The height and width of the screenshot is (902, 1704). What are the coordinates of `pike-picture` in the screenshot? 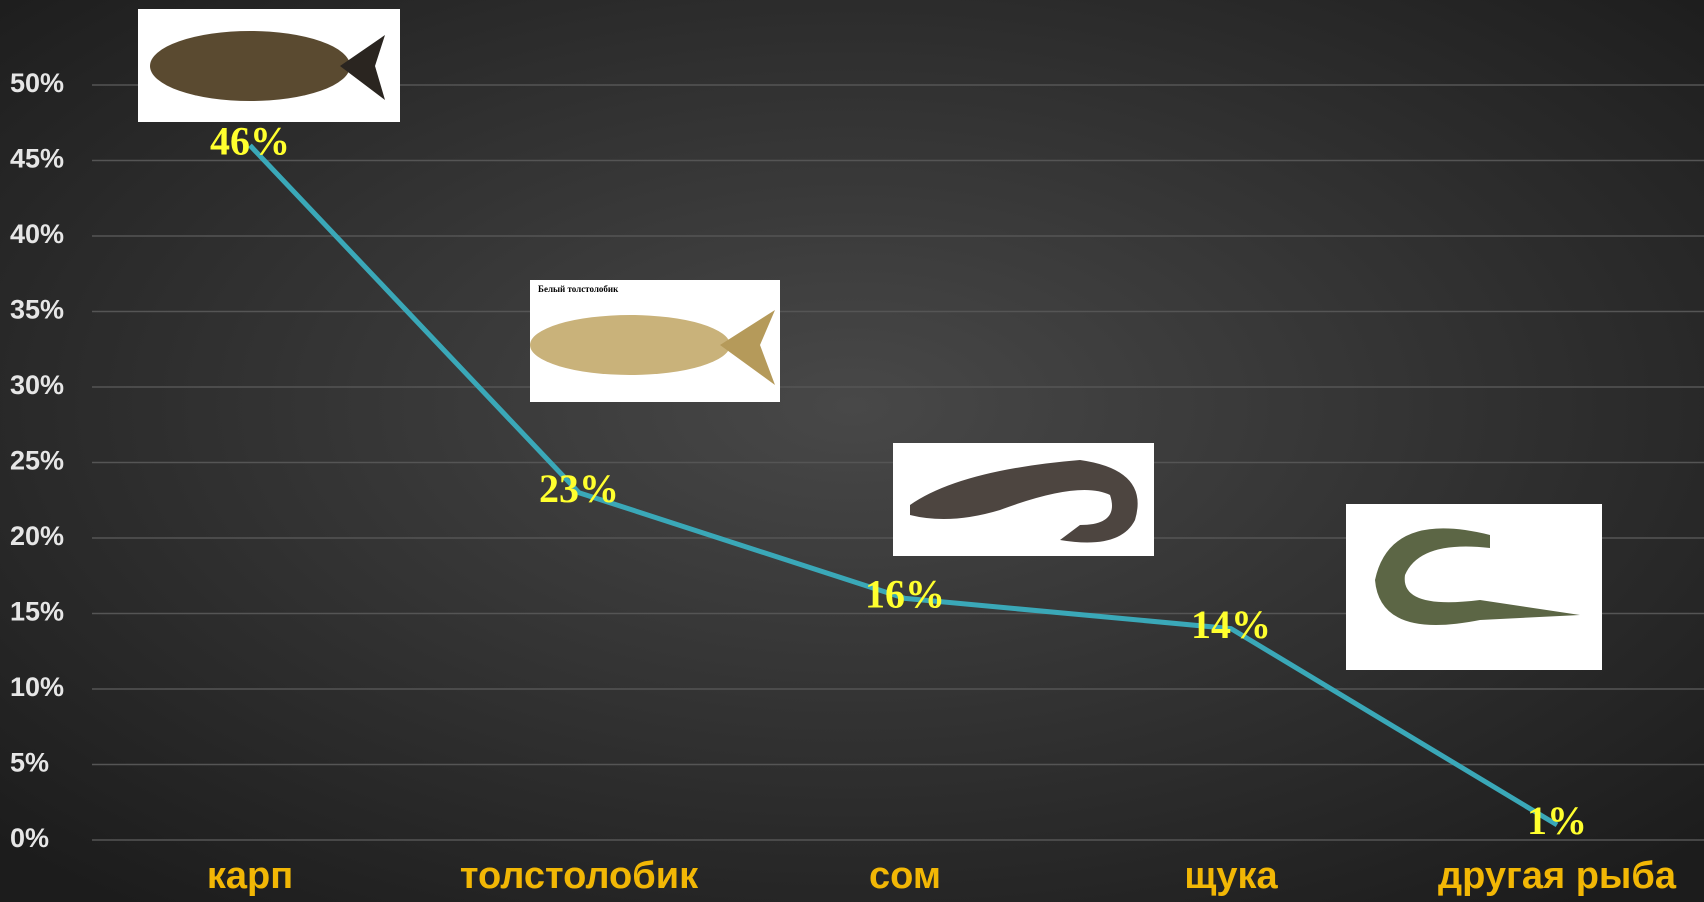 It's located at (1474, 587).